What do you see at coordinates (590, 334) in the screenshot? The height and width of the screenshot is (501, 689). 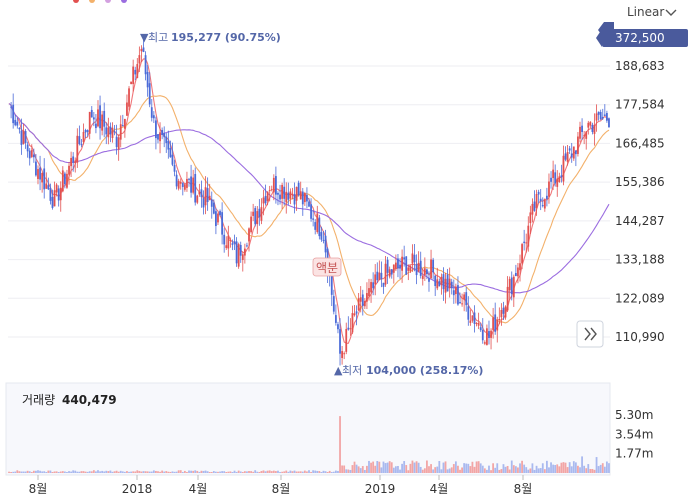 I see `expand-button` at bounding box center [590, 334].